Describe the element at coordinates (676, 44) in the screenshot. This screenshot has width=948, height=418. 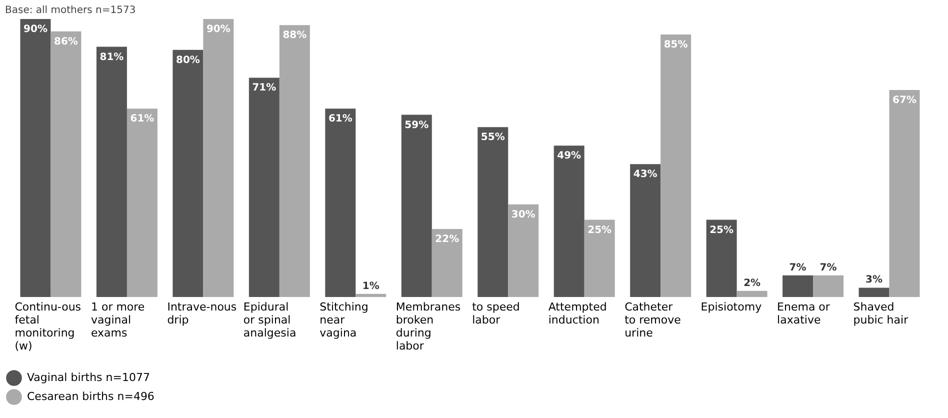
I see `data-label: 85%` at that location.